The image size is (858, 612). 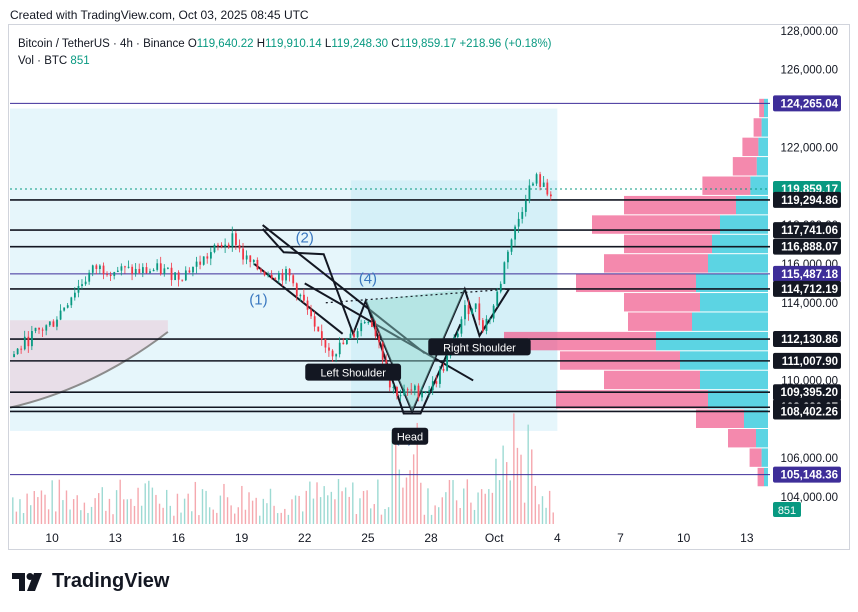 I want to click on price-tag: 114,712.19, so click(x=809, y=290).